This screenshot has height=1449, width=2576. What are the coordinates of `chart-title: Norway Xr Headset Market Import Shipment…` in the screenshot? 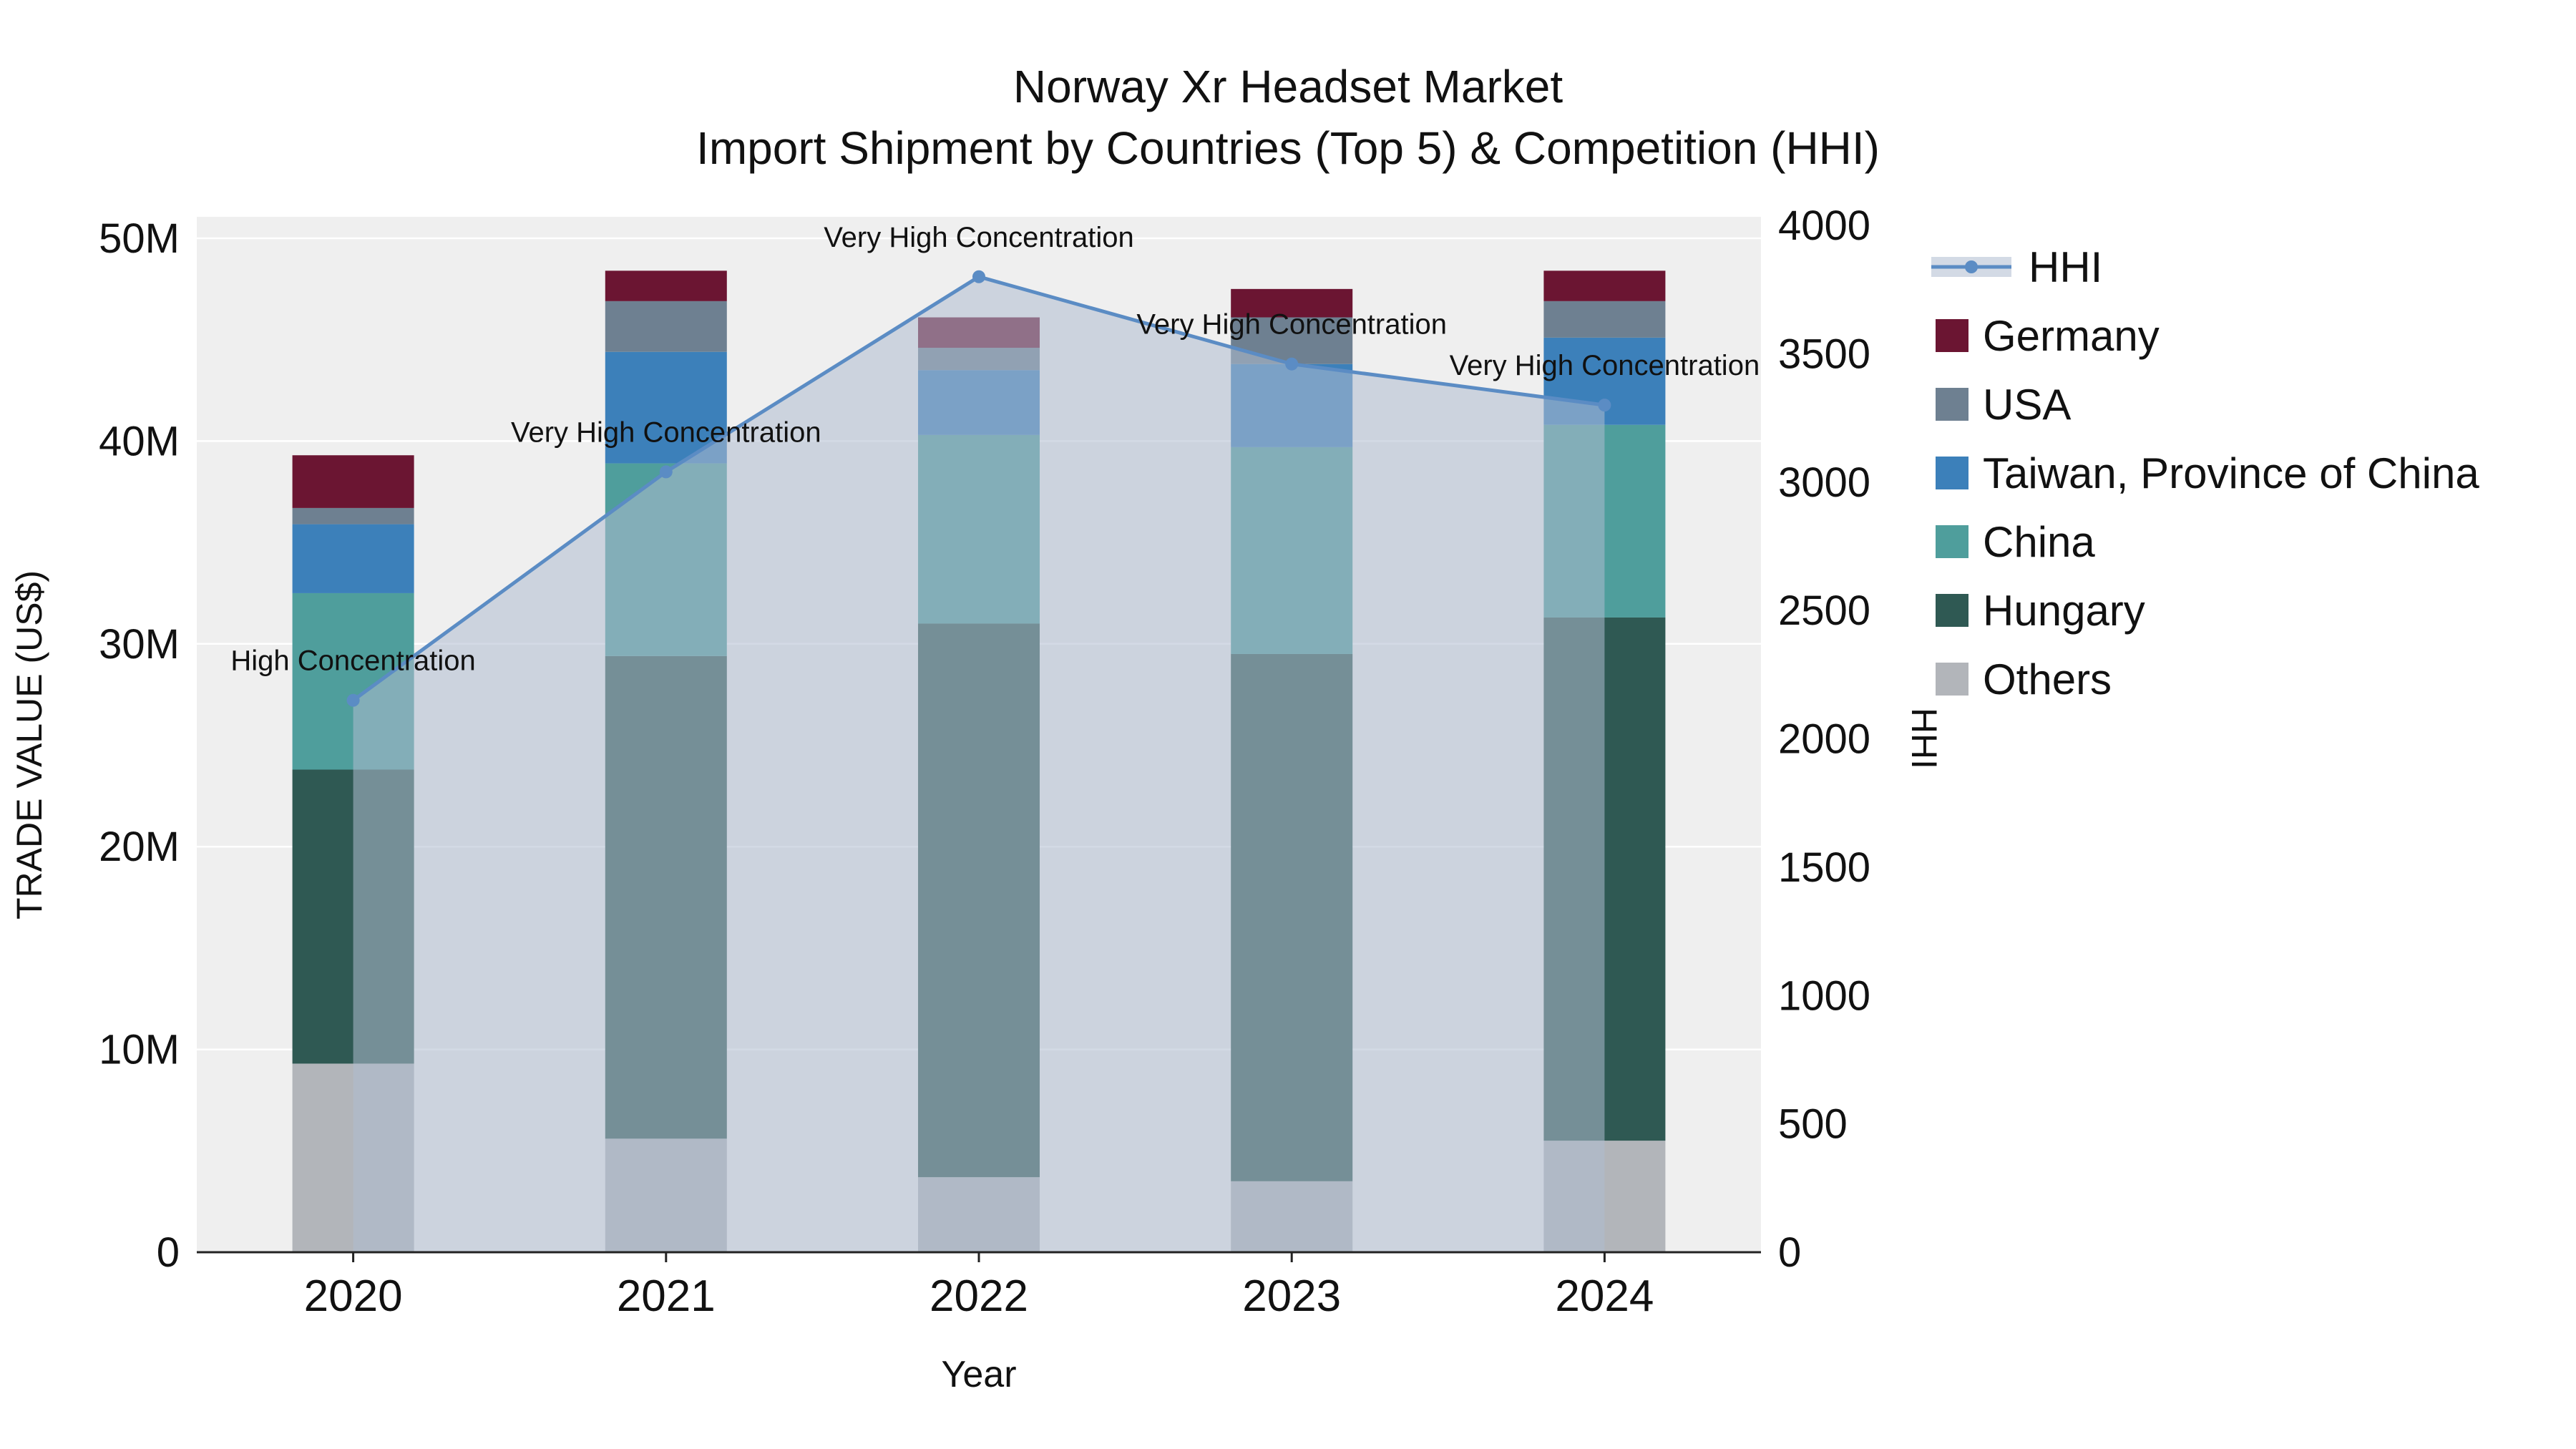 It's located at (1288, 118).